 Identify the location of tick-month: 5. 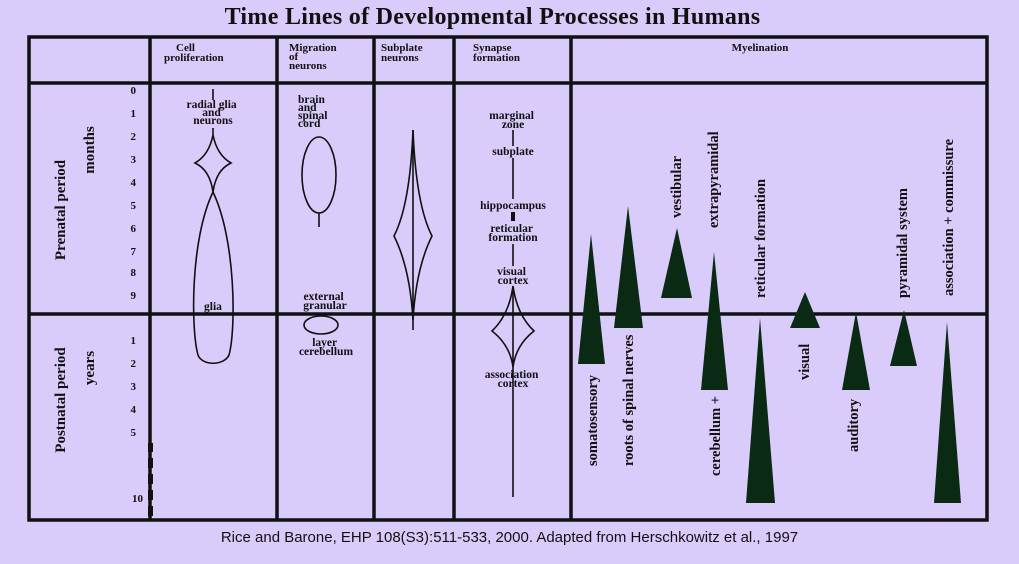
(134, 206).